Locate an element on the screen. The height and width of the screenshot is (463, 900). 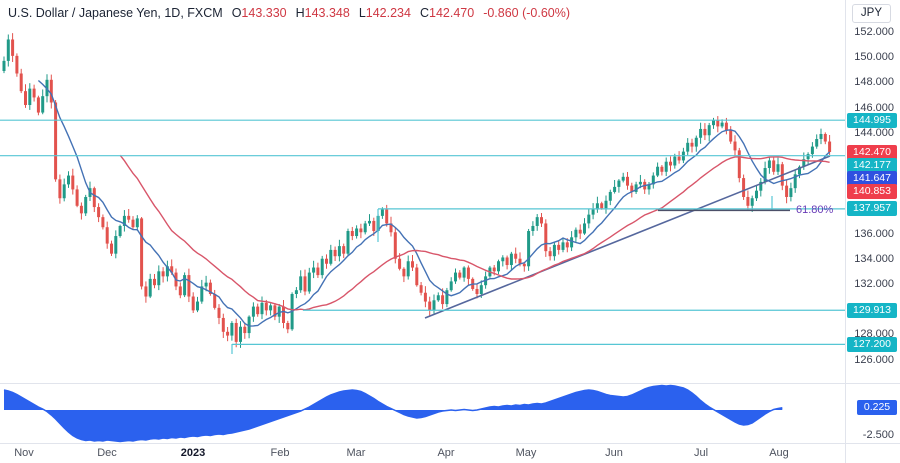
fib-retracement-label: 61.80% is located at coordinates (815, 209).